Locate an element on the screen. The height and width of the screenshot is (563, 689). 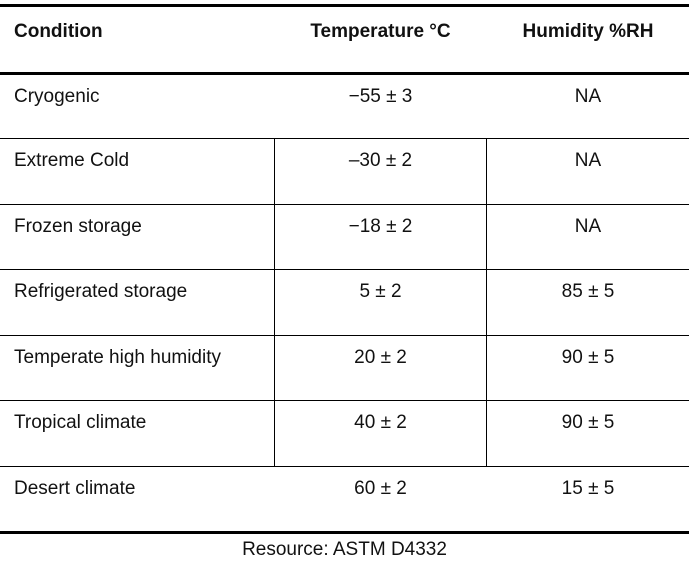
table-cell: 5 ± 2 is located at coordinates (380, 291).